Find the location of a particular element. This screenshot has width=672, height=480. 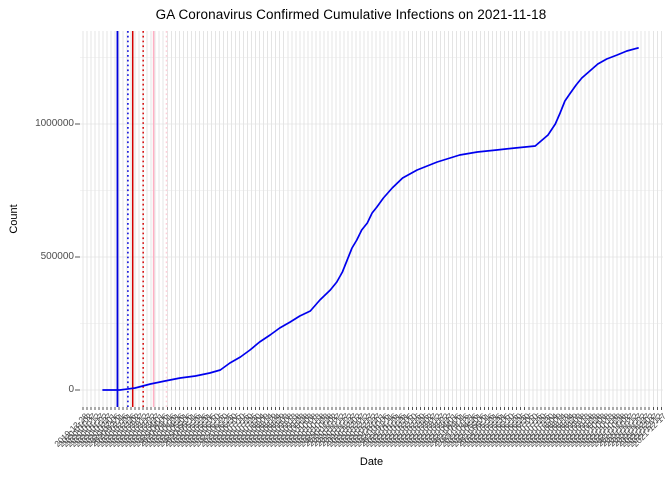

y-tick-label: 500000 is located at coordinates (57, 256).